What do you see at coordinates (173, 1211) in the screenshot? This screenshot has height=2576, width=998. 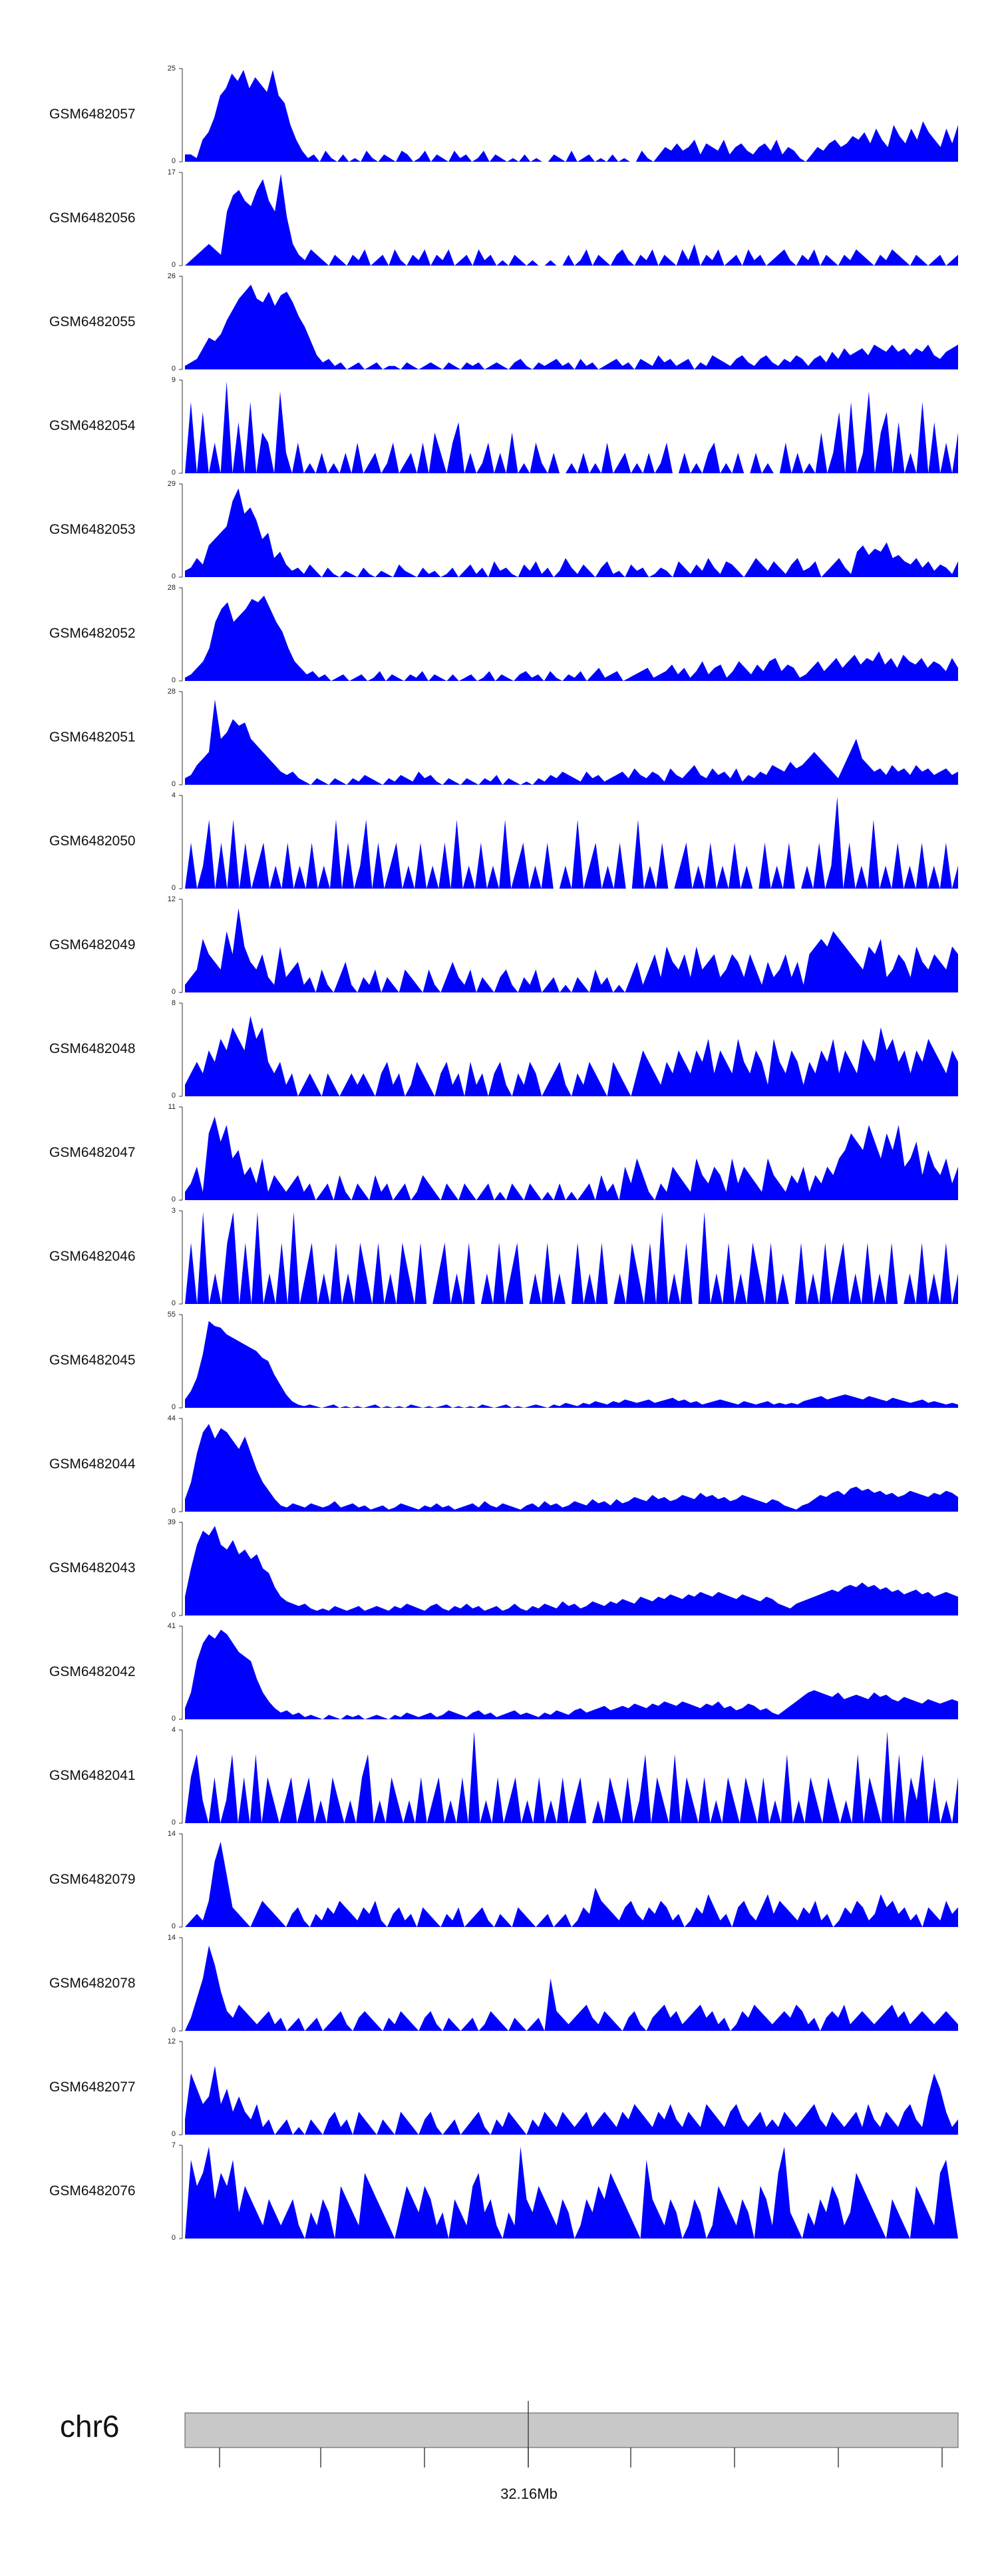 I see `y-max-label-GSM6482046: 3` at bounding box center [173, 1211].